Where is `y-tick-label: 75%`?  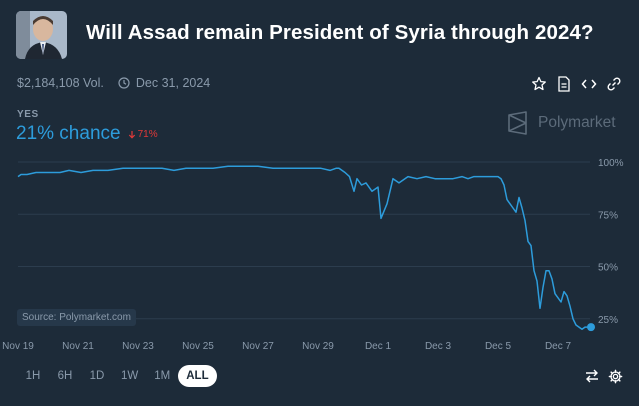
y-tick-label: 75% is located at coordinates (608, 215).